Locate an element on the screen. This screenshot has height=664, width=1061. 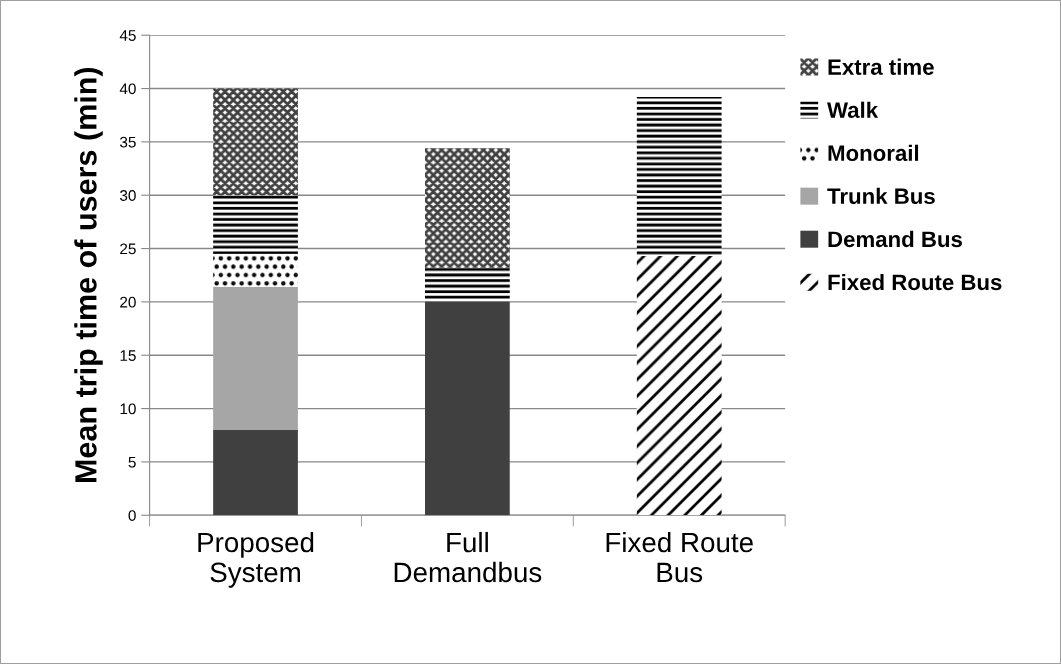
y-tick-label: 10 is located at coordinates (128, 409).